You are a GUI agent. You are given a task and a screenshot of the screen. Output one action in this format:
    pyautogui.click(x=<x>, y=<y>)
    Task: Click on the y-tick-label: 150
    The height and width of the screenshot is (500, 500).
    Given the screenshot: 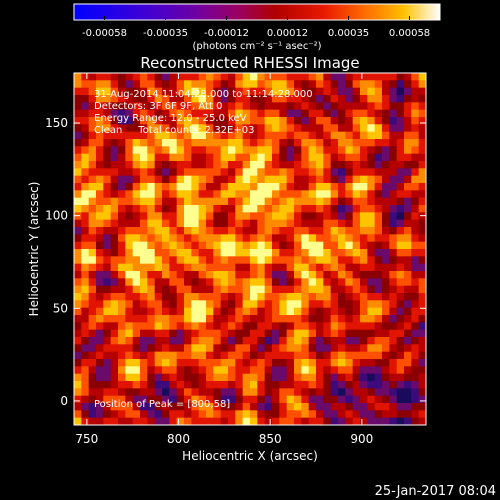 What is the action you would take?
    pyautogui.click(x=56, y=123)
    